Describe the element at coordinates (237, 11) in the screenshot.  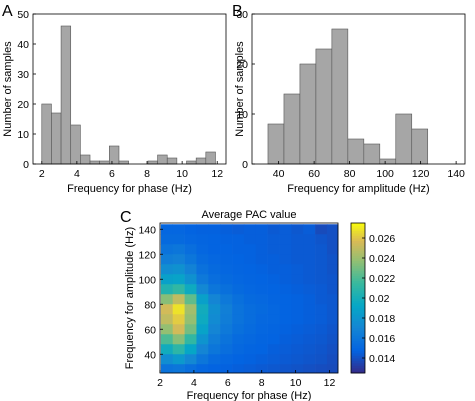
I see `panel-b-label: B` at that location.